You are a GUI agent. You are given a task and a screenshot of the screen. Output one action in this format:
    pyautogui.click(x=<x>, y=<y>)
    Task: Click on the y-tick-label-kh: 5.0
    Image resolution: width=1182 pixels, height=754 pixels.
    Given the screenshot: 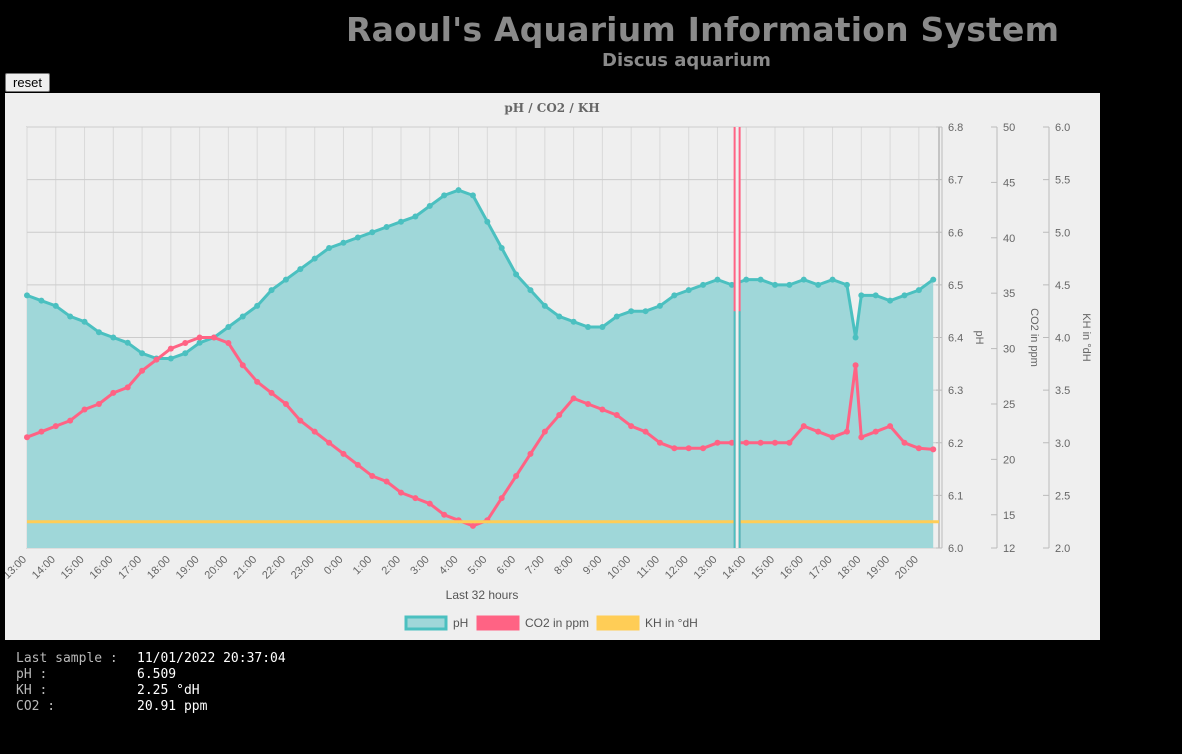 What is the action you would take?
    pyautogui.click(x=1062, y=233)
    